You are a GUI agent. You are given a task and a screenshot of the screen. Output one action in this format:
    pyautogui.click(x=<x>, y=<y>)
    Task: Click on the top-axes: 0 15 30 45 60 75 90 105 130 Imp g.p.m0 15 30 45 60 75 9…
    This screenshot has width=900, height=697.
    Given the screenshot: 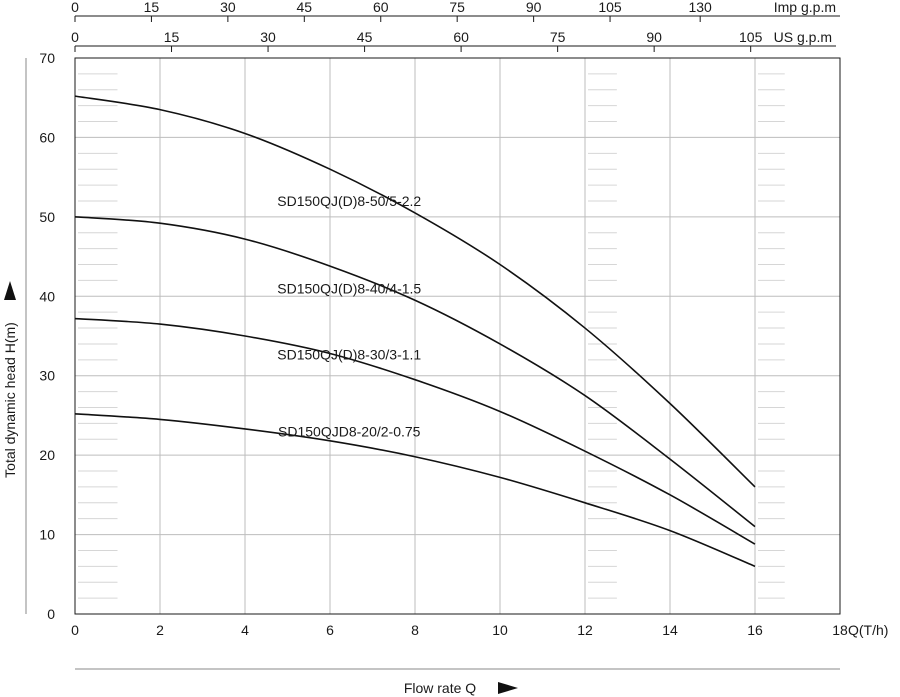 What is the action you would take?
    pyautogui.click(x=455, y=26)
    